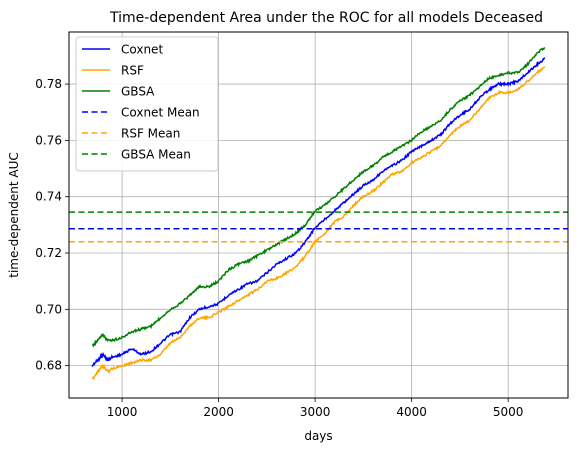 The height and width of the screenshot is (458, 585). What do you see at coordinates (156, 155) in the screenshot?
I see `legend-label: GBSA Mean` at bounding box center [156, 155].